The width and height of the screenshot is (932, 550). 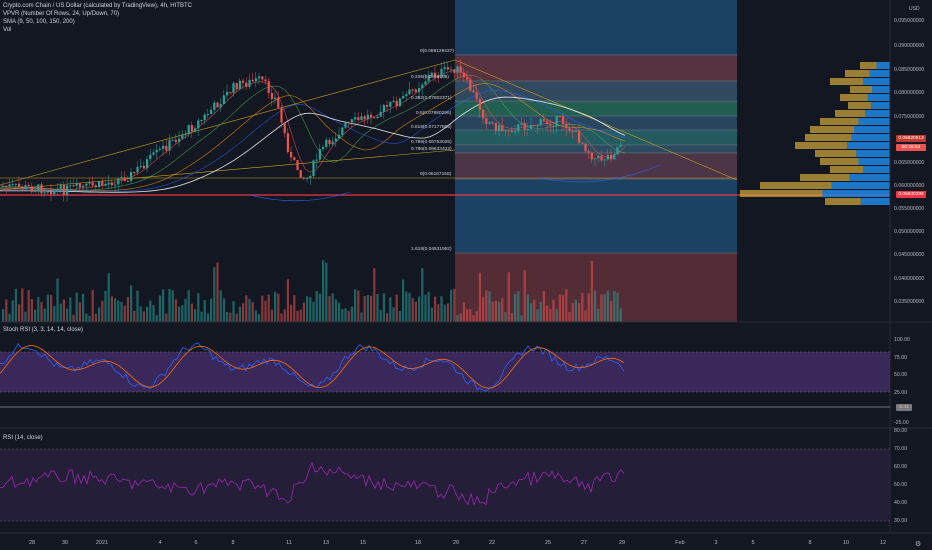 I want to click on stoch-k-line, so click(x=312, y=367).